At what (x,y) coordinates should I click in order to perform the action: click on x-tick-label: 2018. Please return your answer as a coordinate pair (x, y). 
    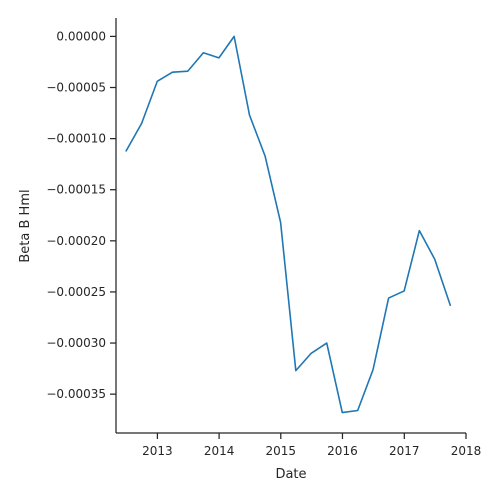
    Looking at the image, I should click on (466, 451).